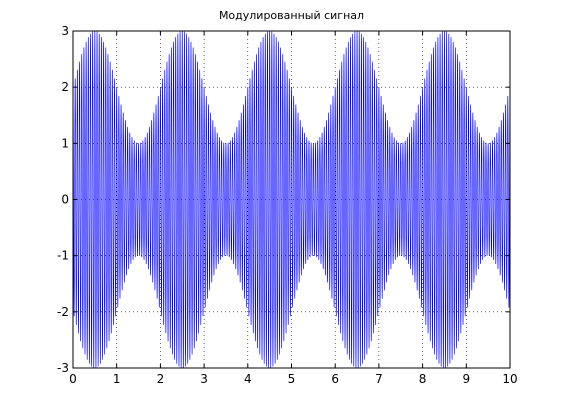 The height and width of the screenshot is (414, 561). I want to click on y-tick-label: 0, so click(65, 200).